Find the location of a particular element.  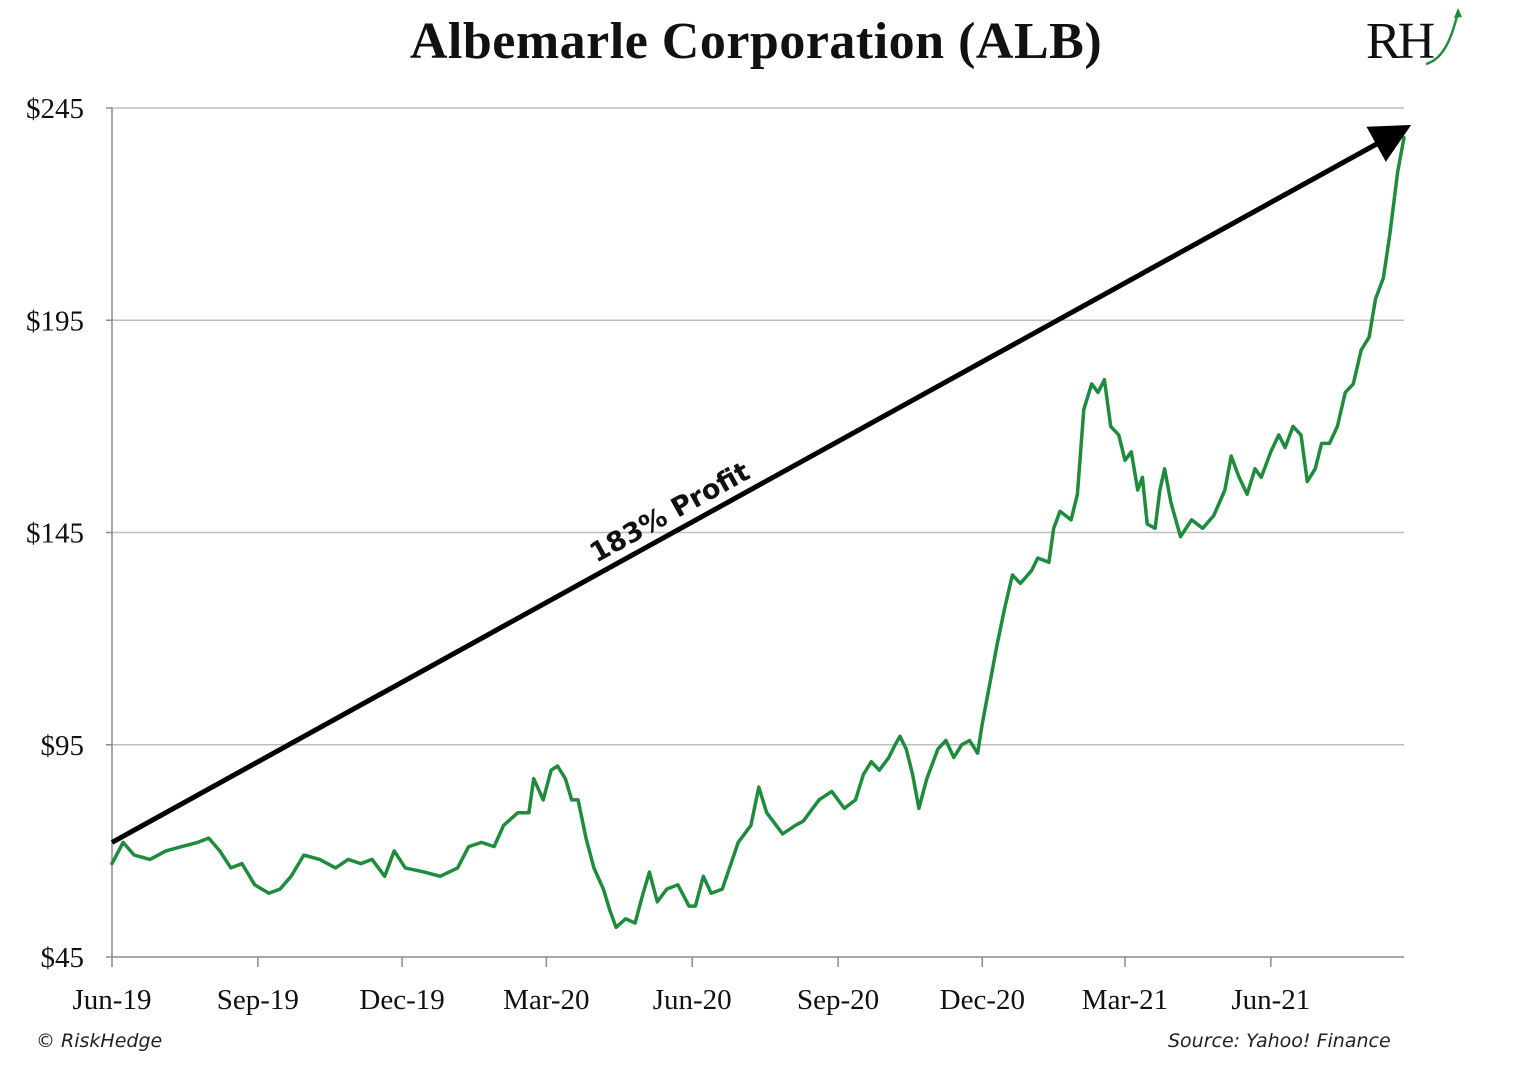

riskhedge-logo: RH is located at coordinates (1416, 39).